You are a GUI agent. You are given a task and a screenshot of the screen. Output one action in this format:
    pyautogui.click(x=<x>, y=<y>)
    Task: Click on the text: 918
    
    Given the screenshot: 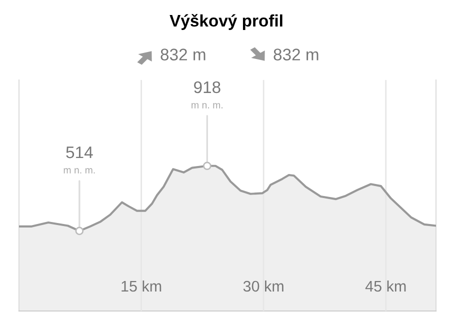 What is the action you would take?
    pyautogui.click(x=207, y=87)
    